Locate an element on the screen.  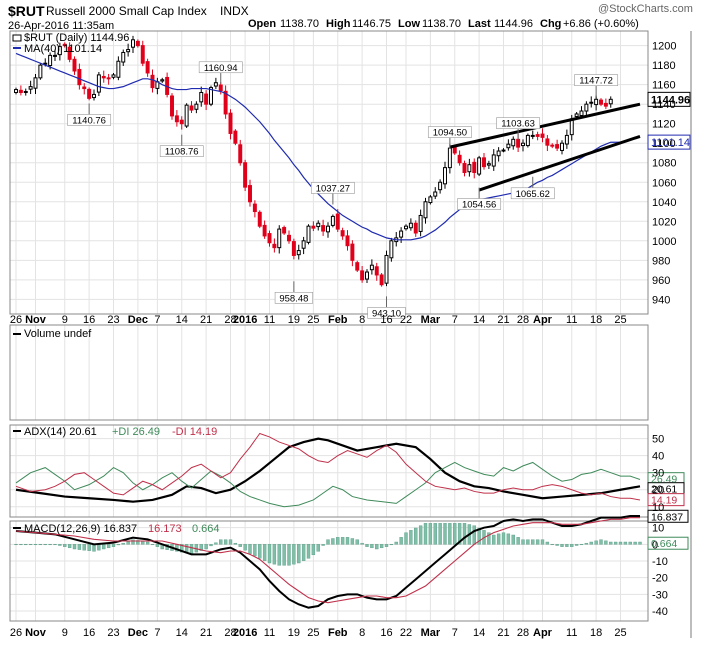
price-legend-label: $RUT (Daily) 1144.96 is located at coordinates (76, 38).